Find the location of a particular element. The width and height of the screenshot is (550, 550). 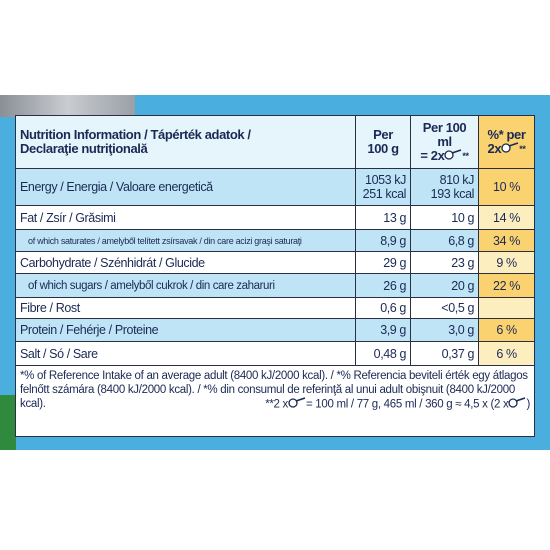

header-text: Per 100 ml is located at coordinates (444, 134).